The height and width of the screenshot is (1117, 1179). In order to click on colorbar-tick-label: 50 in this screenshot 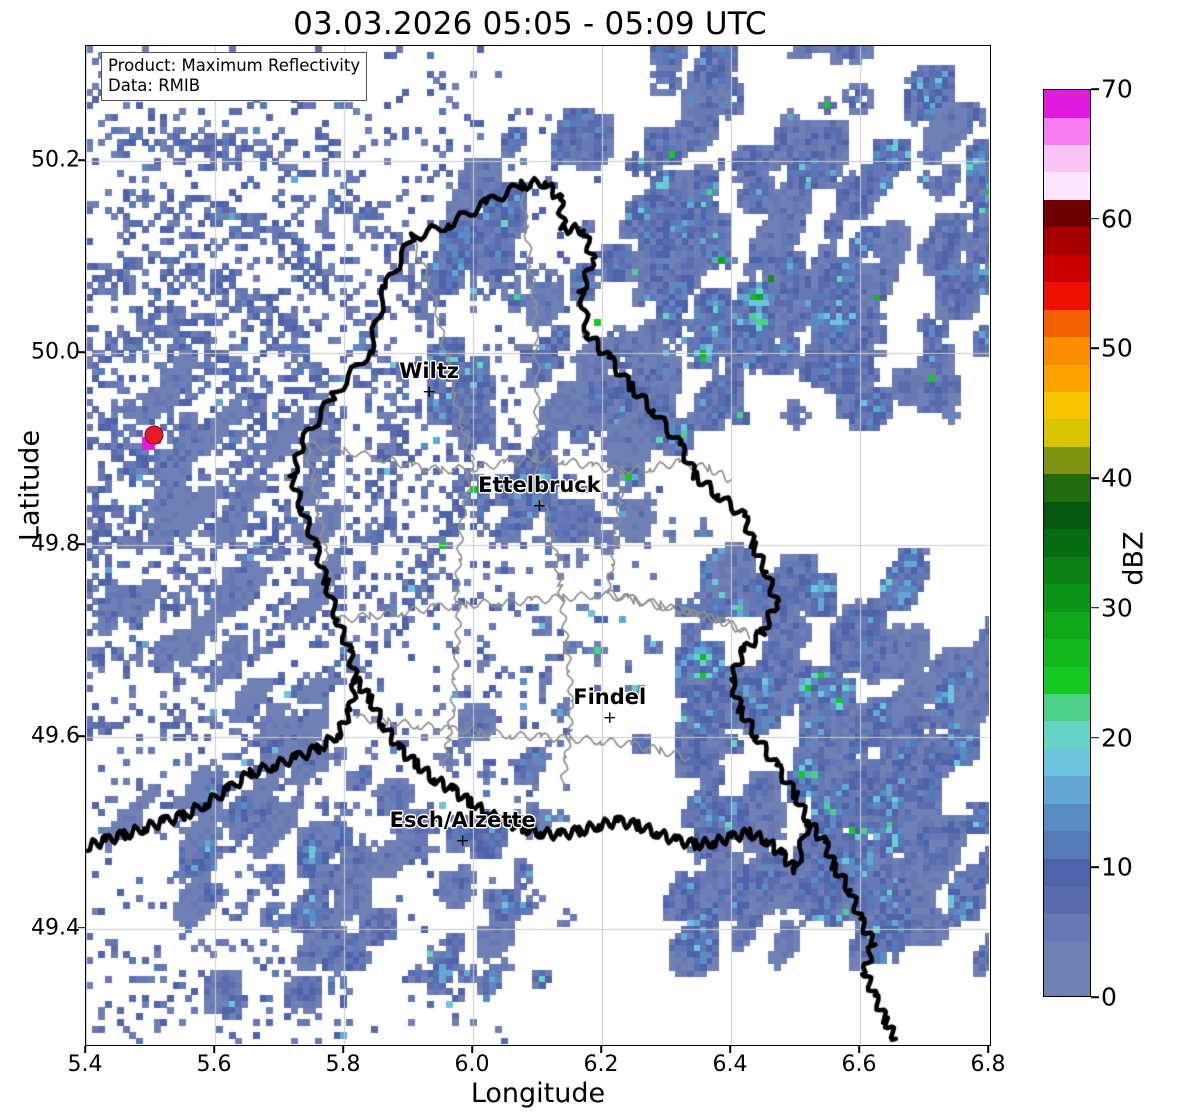, I will do `click(1117, 348)`.